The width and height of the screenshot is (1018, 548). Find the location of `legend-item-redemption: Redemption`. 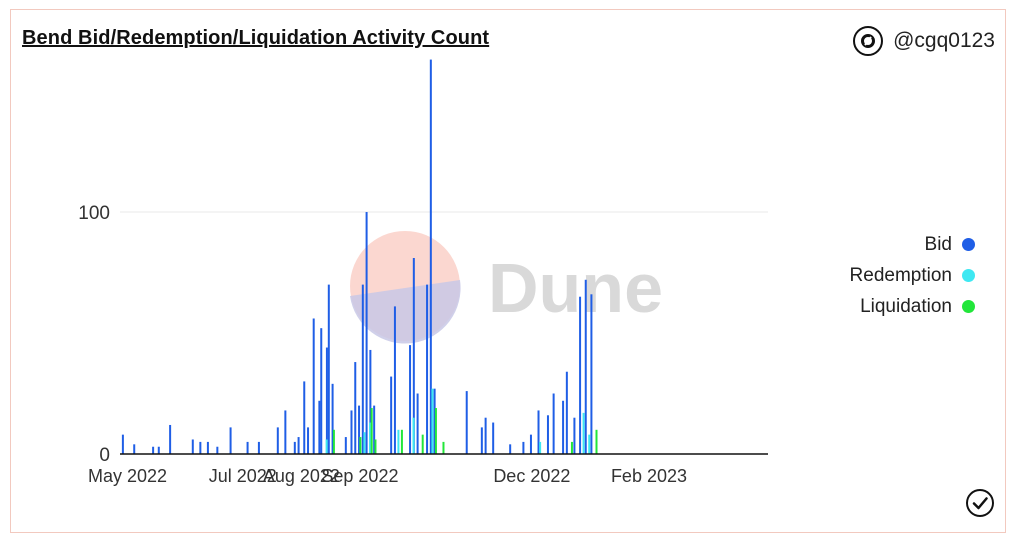

legend-item-redemption: Redemption is located at coordinates (912, 275).